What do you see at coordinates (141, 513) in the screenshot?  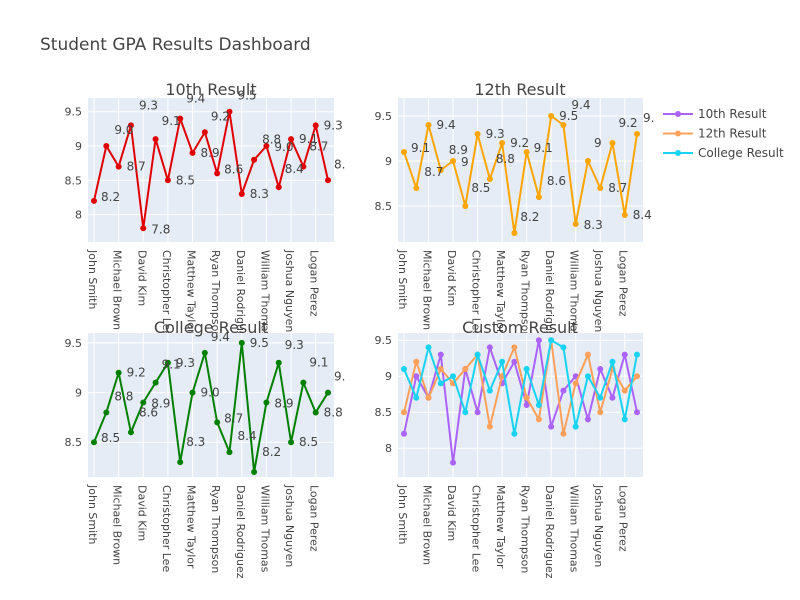 I see `x-tick-label: David Kim` at bounding box center [141, 513].